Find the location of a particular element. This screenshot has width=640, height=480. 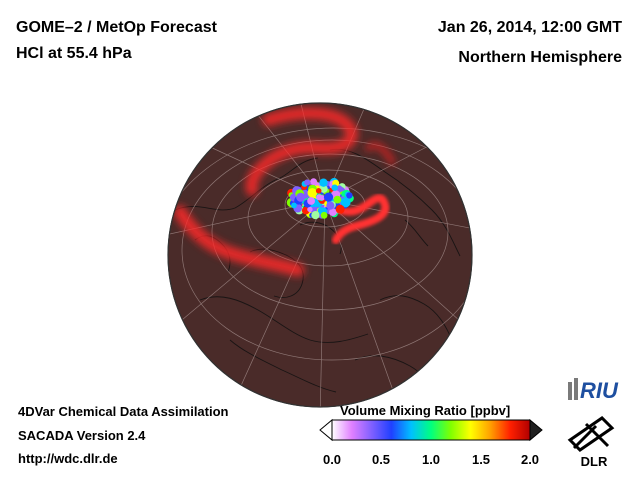

svg-text: DLR is located at coordinates (594, 461).